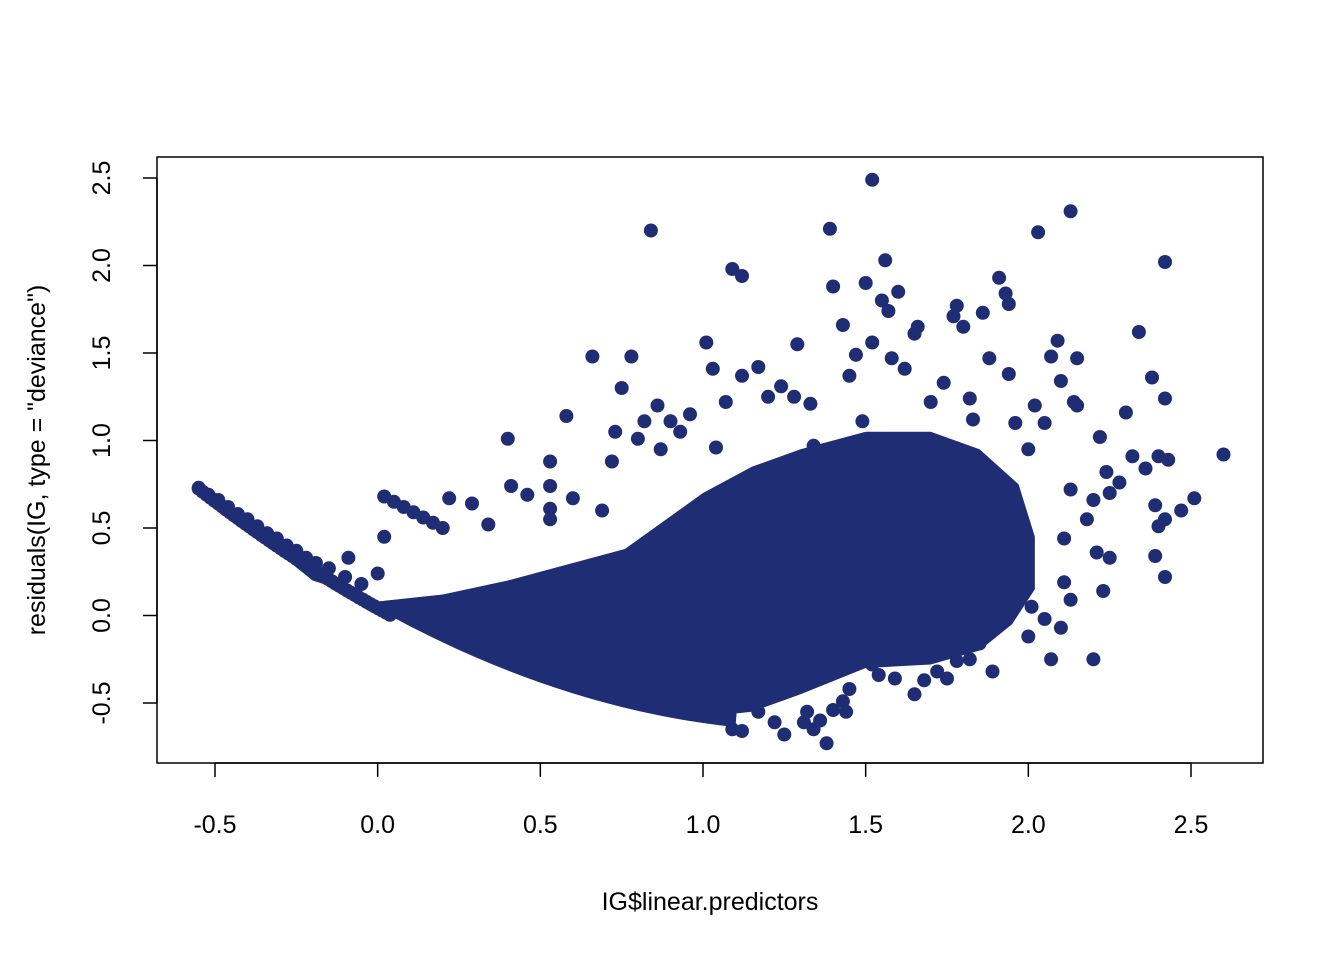 The height and width of the screenshot is (960, 1344). I want to click on x-tick-label: 2.0, so click(1028, 825).